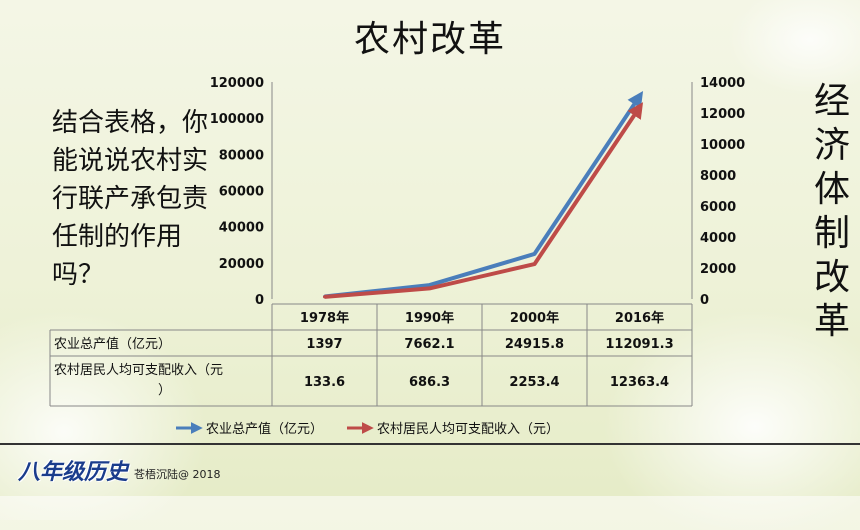  Describe the element at coordinates (725, 415) in the screenshot. I see `lily-decoration-right` at that location.